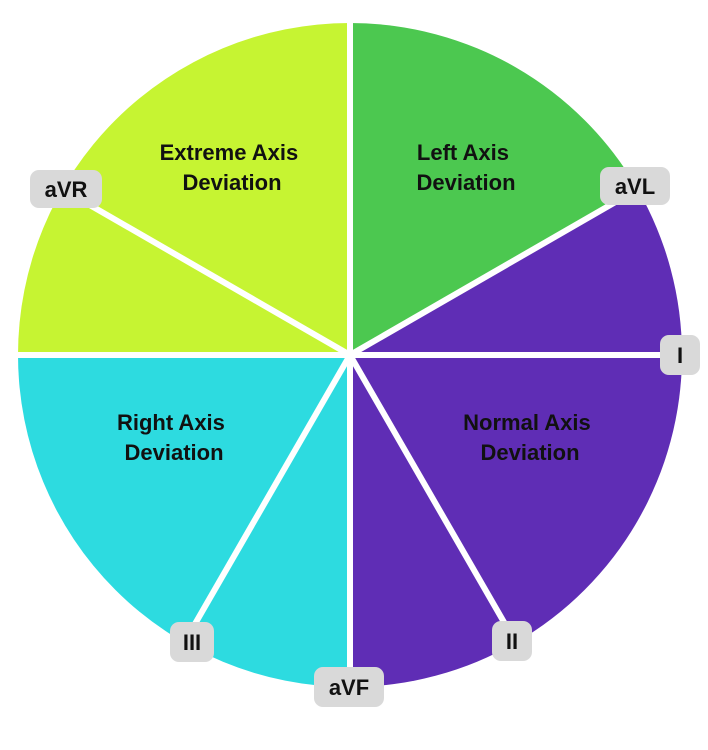 The image size is (708, 750). Describe the element at coordinates (463, 152) in the screenshot. I see `left-axis-line1: Left Axis` at that location.